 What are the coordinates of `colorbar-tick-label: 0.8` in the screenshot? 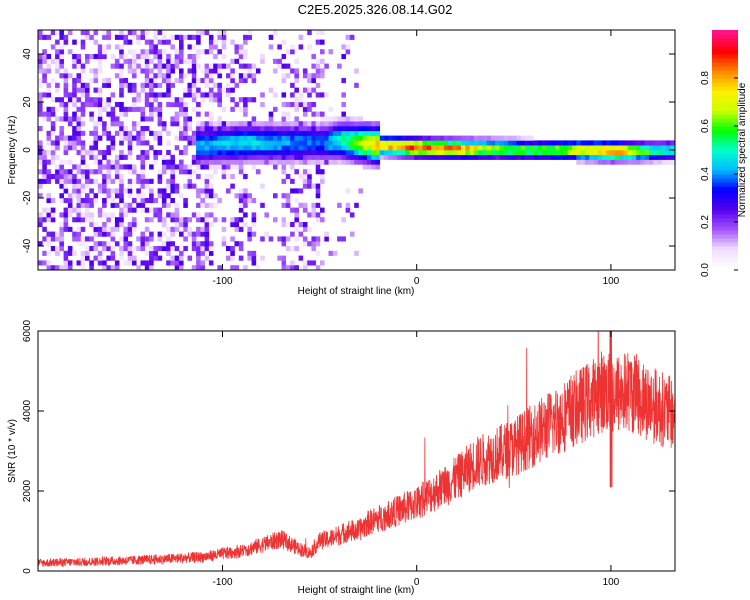 It's located at (705, 78).